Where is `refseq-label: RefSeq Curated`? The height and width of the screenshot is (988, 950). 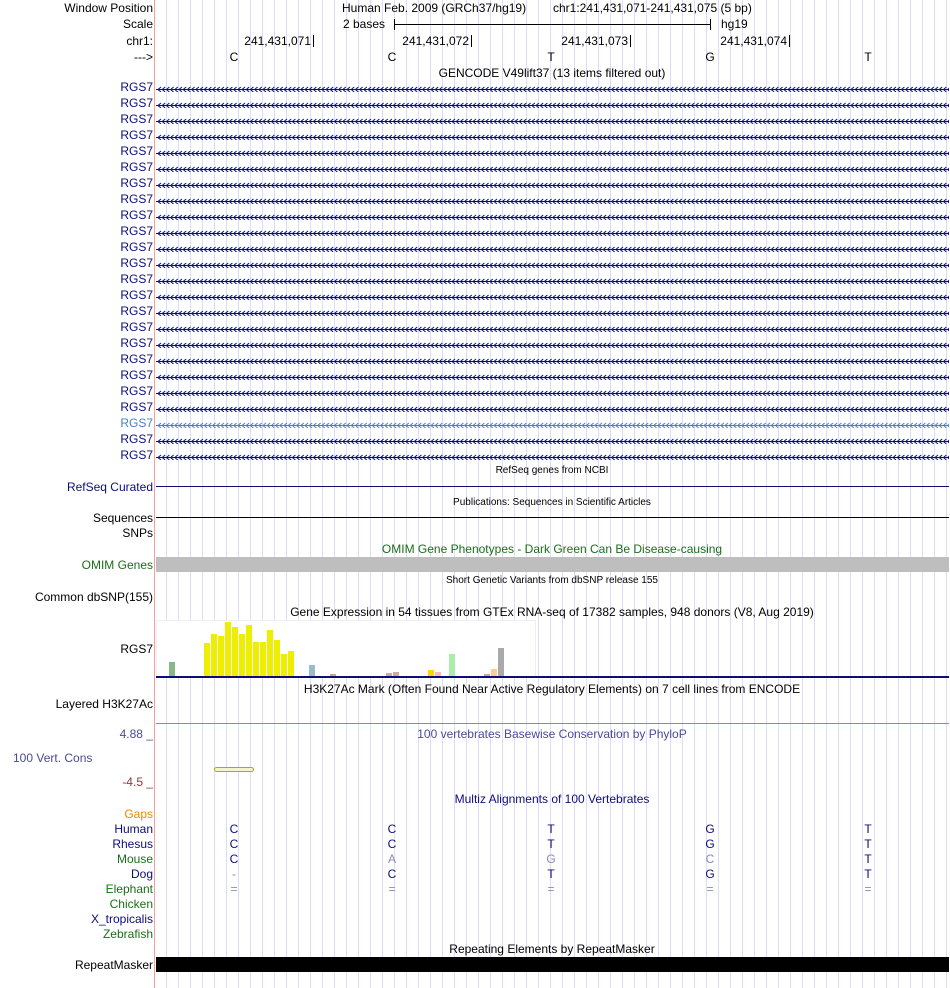
refseq-label: RefSeq Curated is located at coordinates (109, 487).